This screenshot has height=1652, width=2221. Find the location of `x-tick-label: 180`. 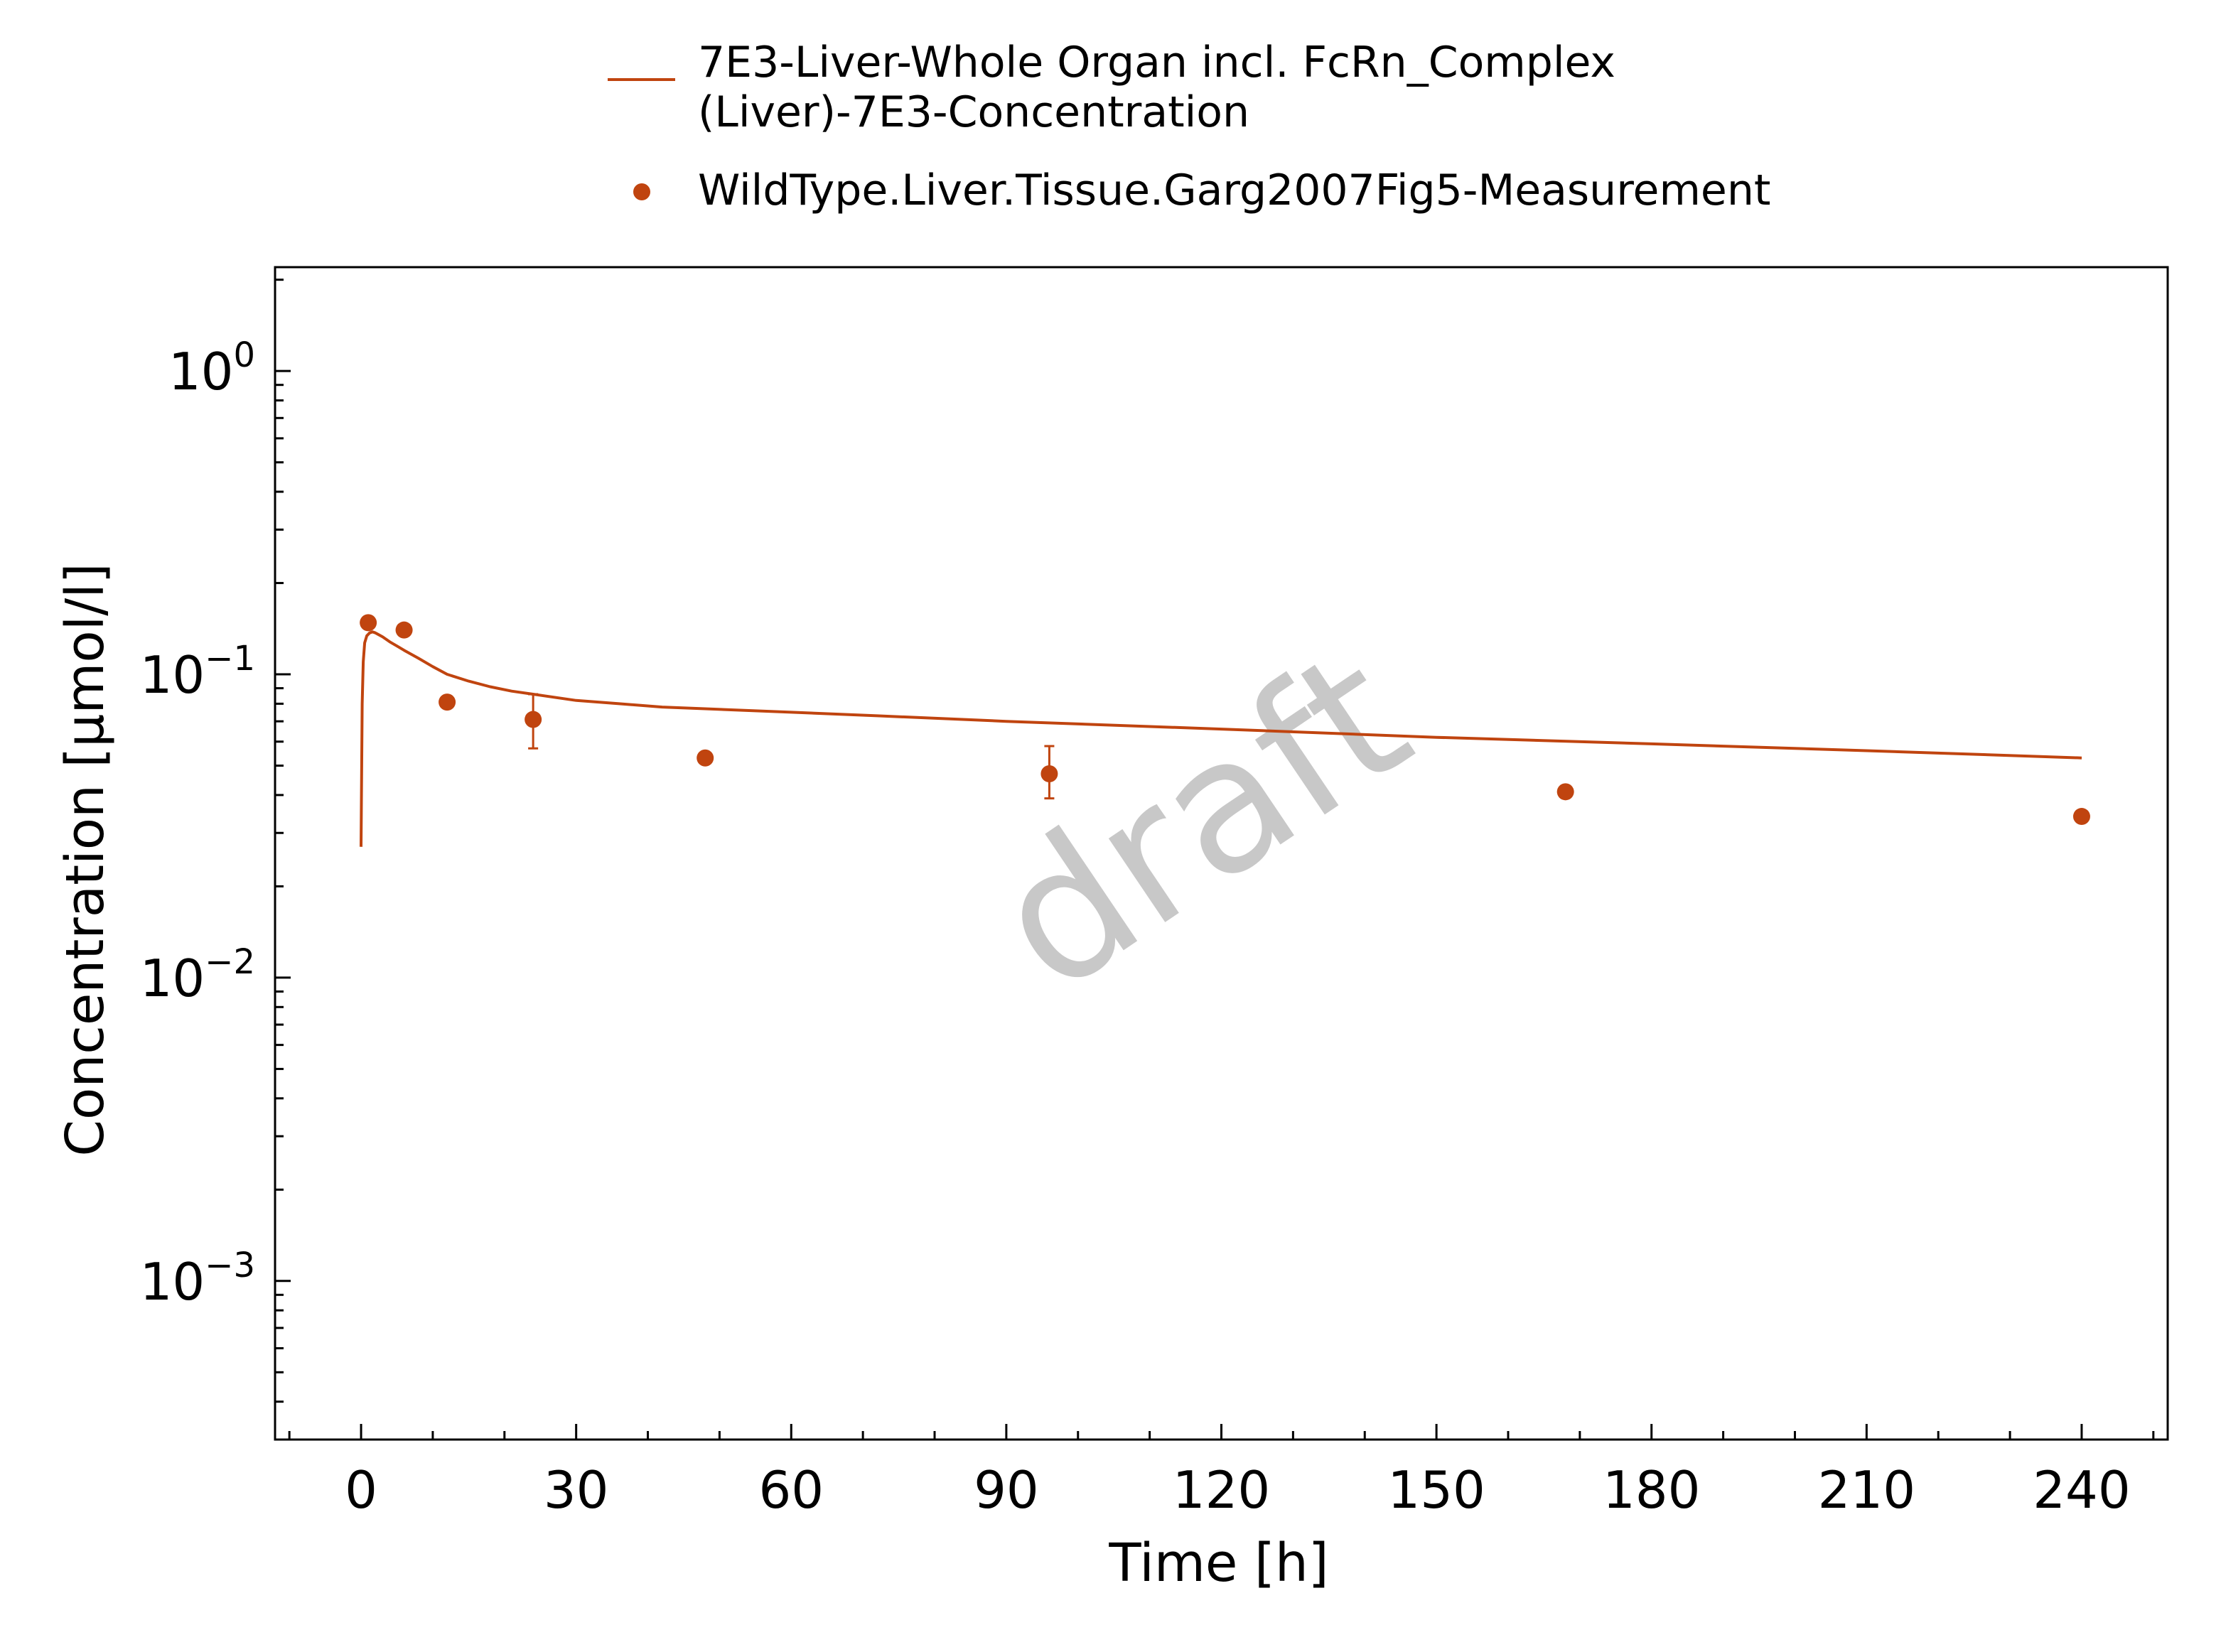

x-tick-label: 180 is located at coordinates (1651, 1490).